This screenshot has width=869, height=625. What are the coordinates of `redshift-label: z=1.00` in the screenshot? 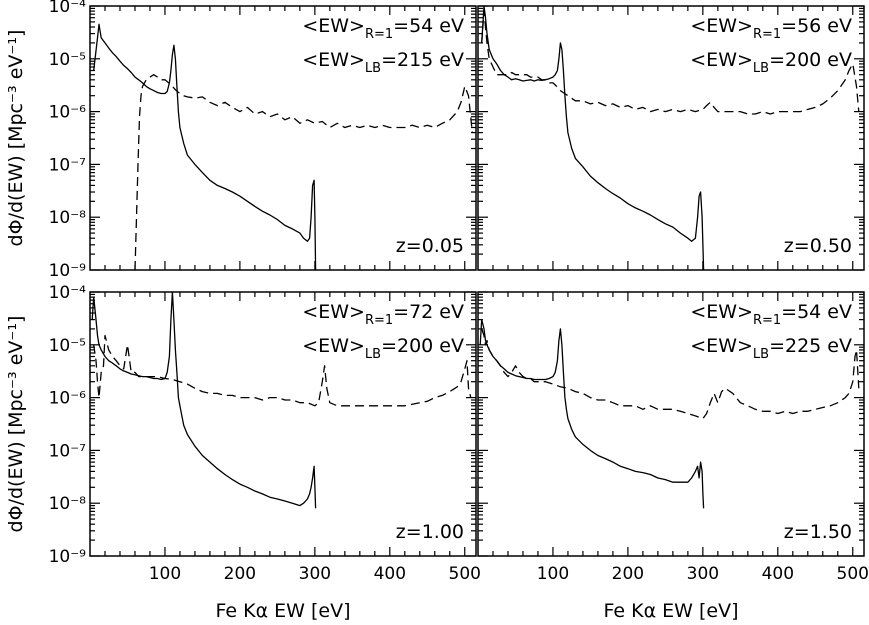 It's located at (430, 532).